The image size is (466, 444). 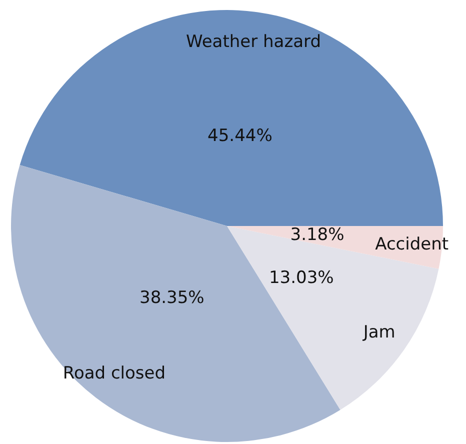 I want to click on data-label: 13.03%, so click(x=301, y=278).